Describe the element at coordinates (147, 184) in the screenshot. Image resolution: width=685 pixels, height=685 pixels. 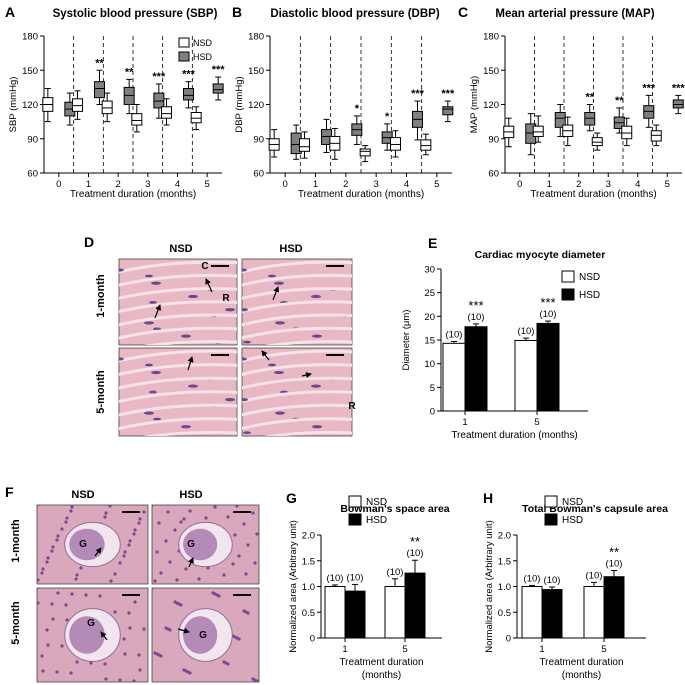
I see `x-tick-label: 3` at that location.